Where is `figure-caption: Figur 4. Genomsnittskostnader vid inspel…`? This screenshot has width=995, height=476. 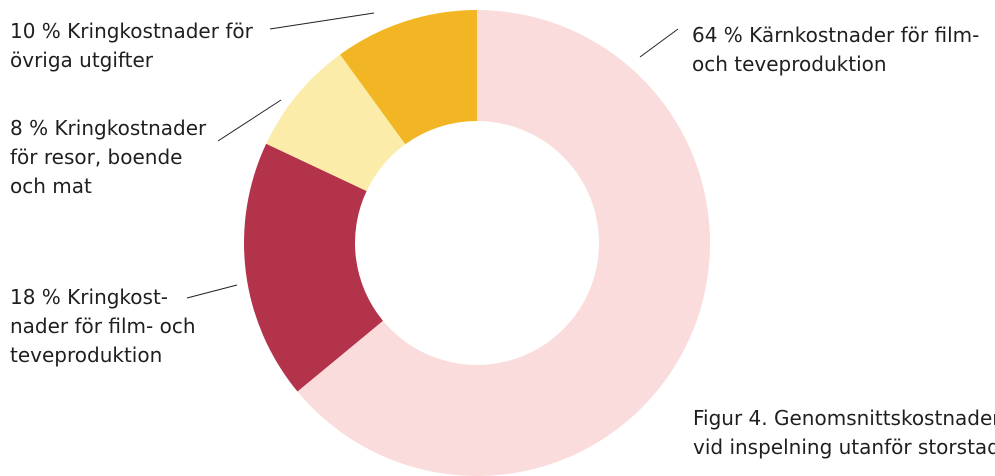
figure-caption: Figur 4. Genomsnittskostnader vid inspel… is located at coordinates (844, 433).